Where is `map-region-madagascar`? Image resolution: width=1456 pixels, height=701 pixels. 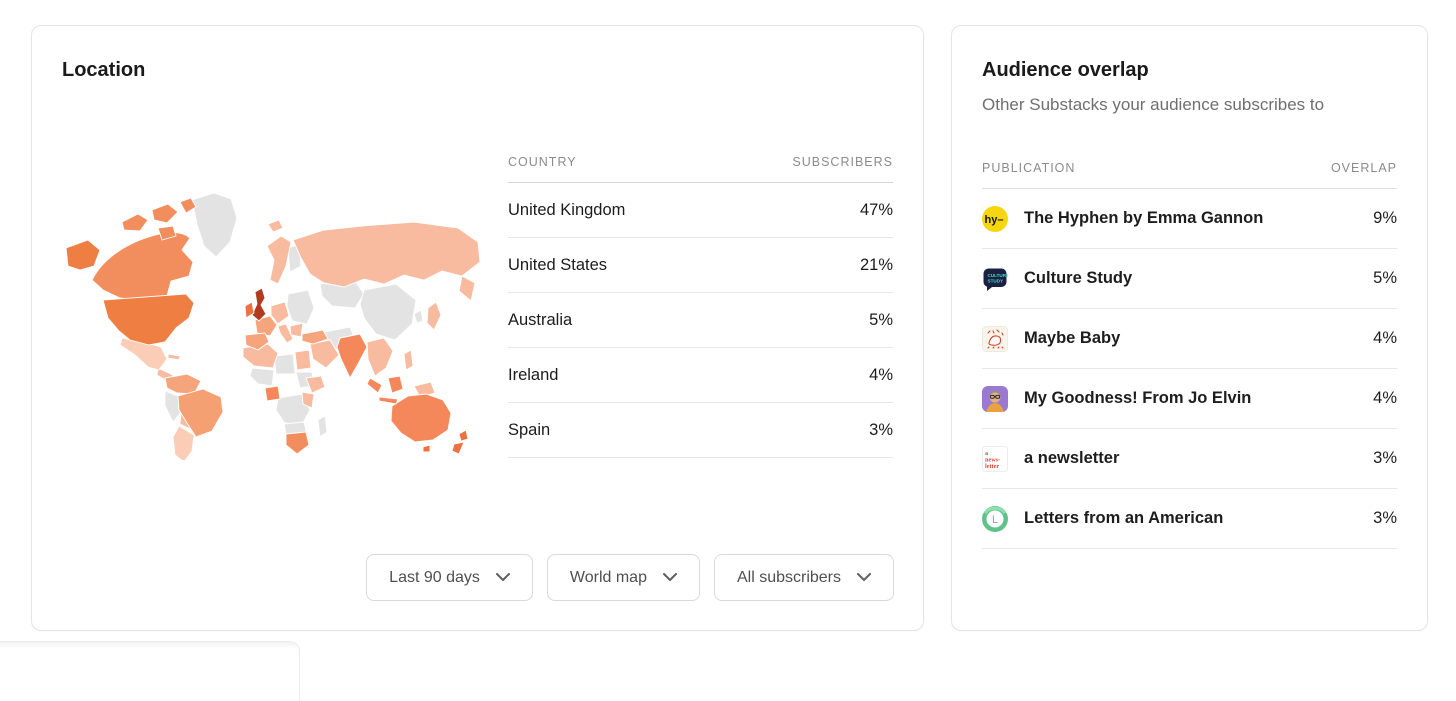
map-region-madagascar is located at coordinates (322, 426).